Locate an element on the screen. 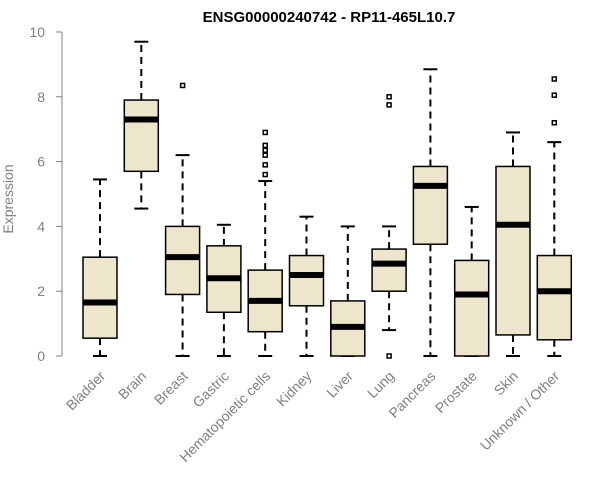  box-liver is located at coordinates (348, 291).